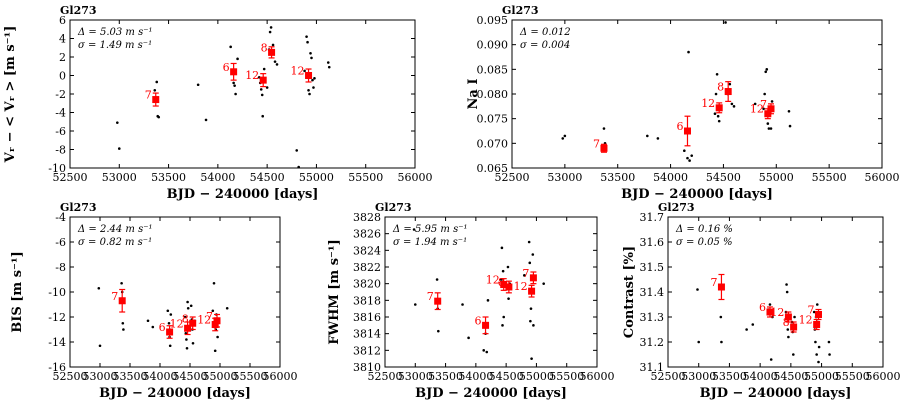 The height and width of the screenshot is (400, 900). What do you see at coordinates (367, 317) in the screenshot?
I see `y-tick-label: 3816` at bounding box center [367, 317].